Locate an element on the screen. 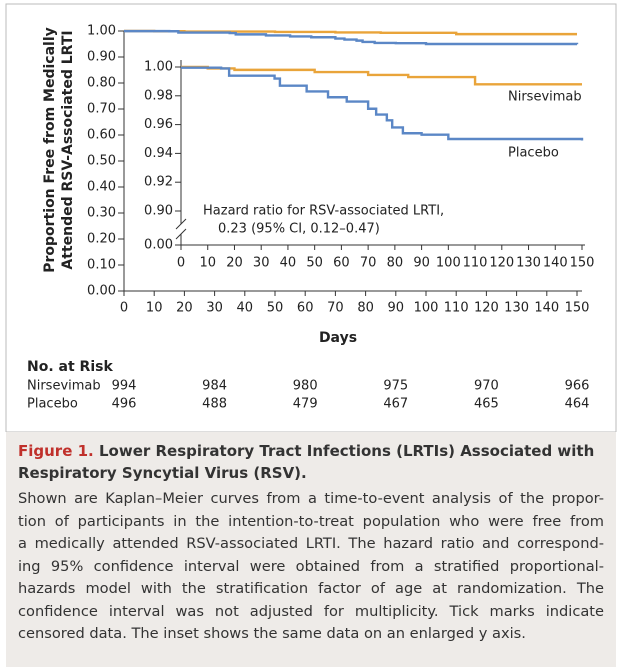  x-axis-label: Days is located at coordinates (338, 338).